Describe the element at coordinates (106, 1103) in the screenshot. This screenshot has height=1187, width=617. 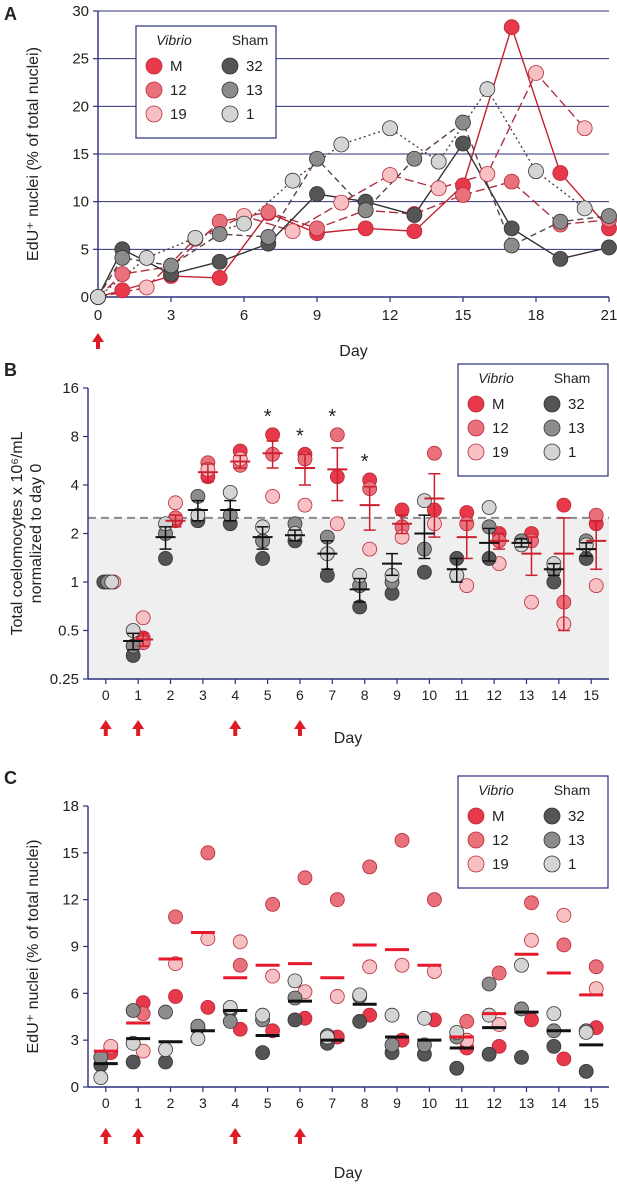
I see `x-tick-label: 0` at that location.